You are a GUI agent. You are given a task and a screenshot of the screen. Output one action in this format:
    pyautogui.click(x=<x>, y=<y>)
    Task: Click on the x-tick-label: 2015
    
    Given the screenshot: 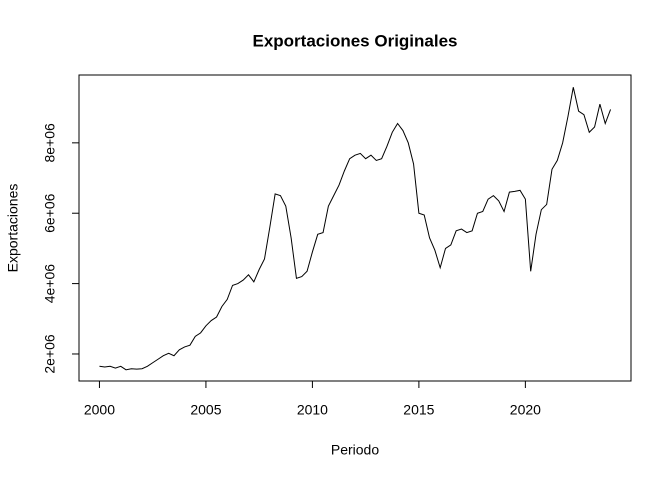 What is the action you would take?
    pyautogui.click(x=418, y=410)
    